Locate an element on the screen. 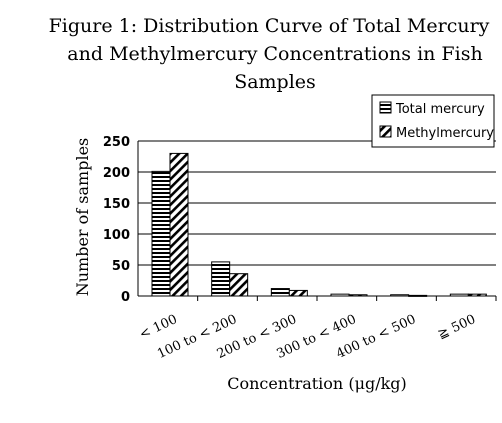 The width and height of the screenshot is (502, 423). y-tick-label: 100 is located at coordinates (116, 235).